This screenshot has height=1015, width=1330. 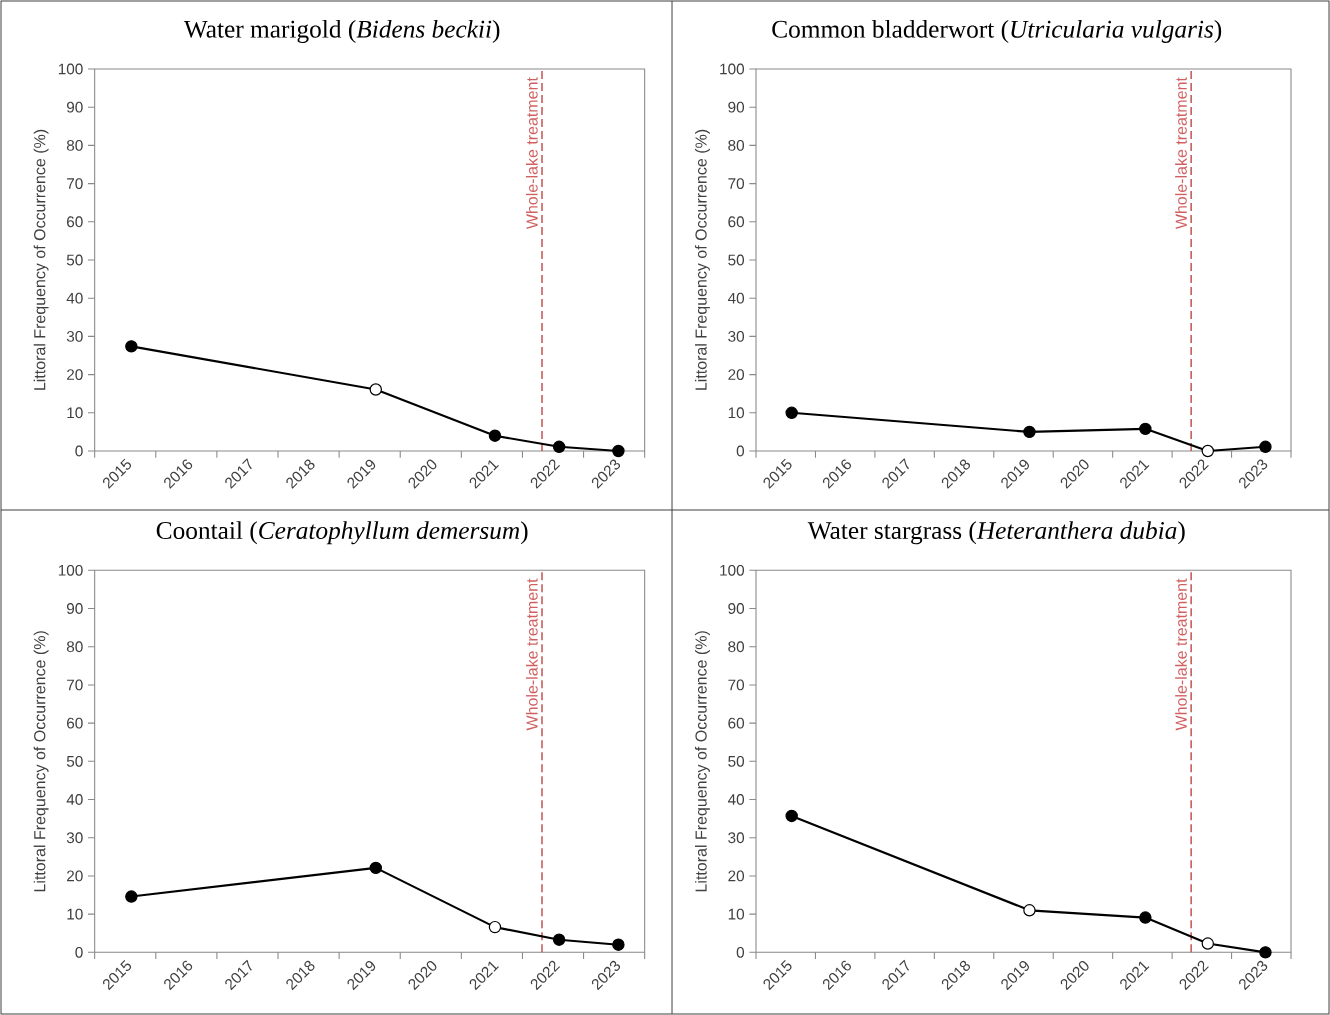 I want to click on chart-title: Water stargrass (Heteranthera dubia), so click(x=996, y=533).